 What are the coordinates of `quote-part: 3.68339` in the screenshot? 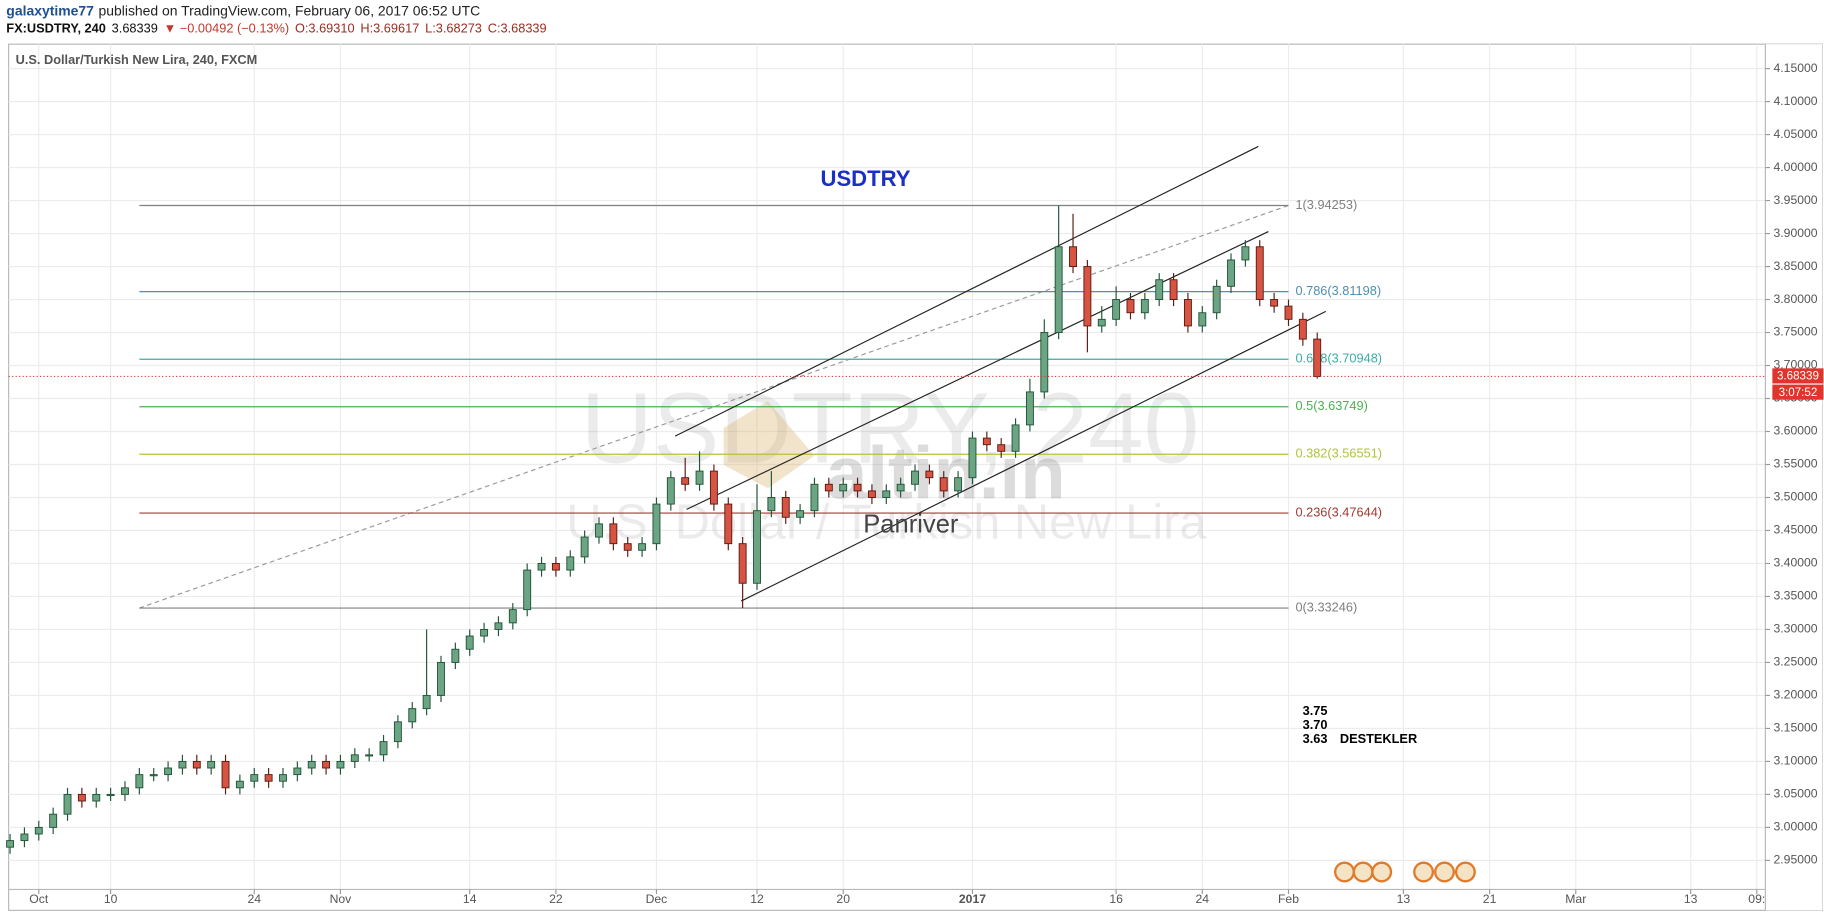 It's located at (135, 27).